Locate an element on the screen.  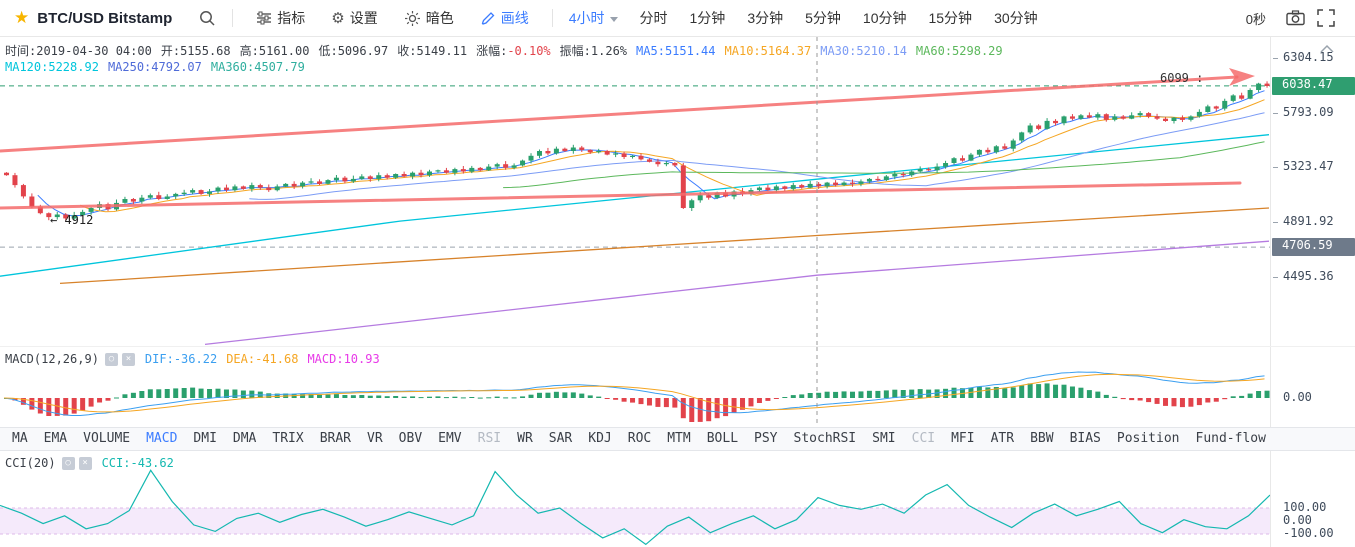
ohlc-item-0: 时间:2019-04-30 04:00 is located at coordinates (78, 51).